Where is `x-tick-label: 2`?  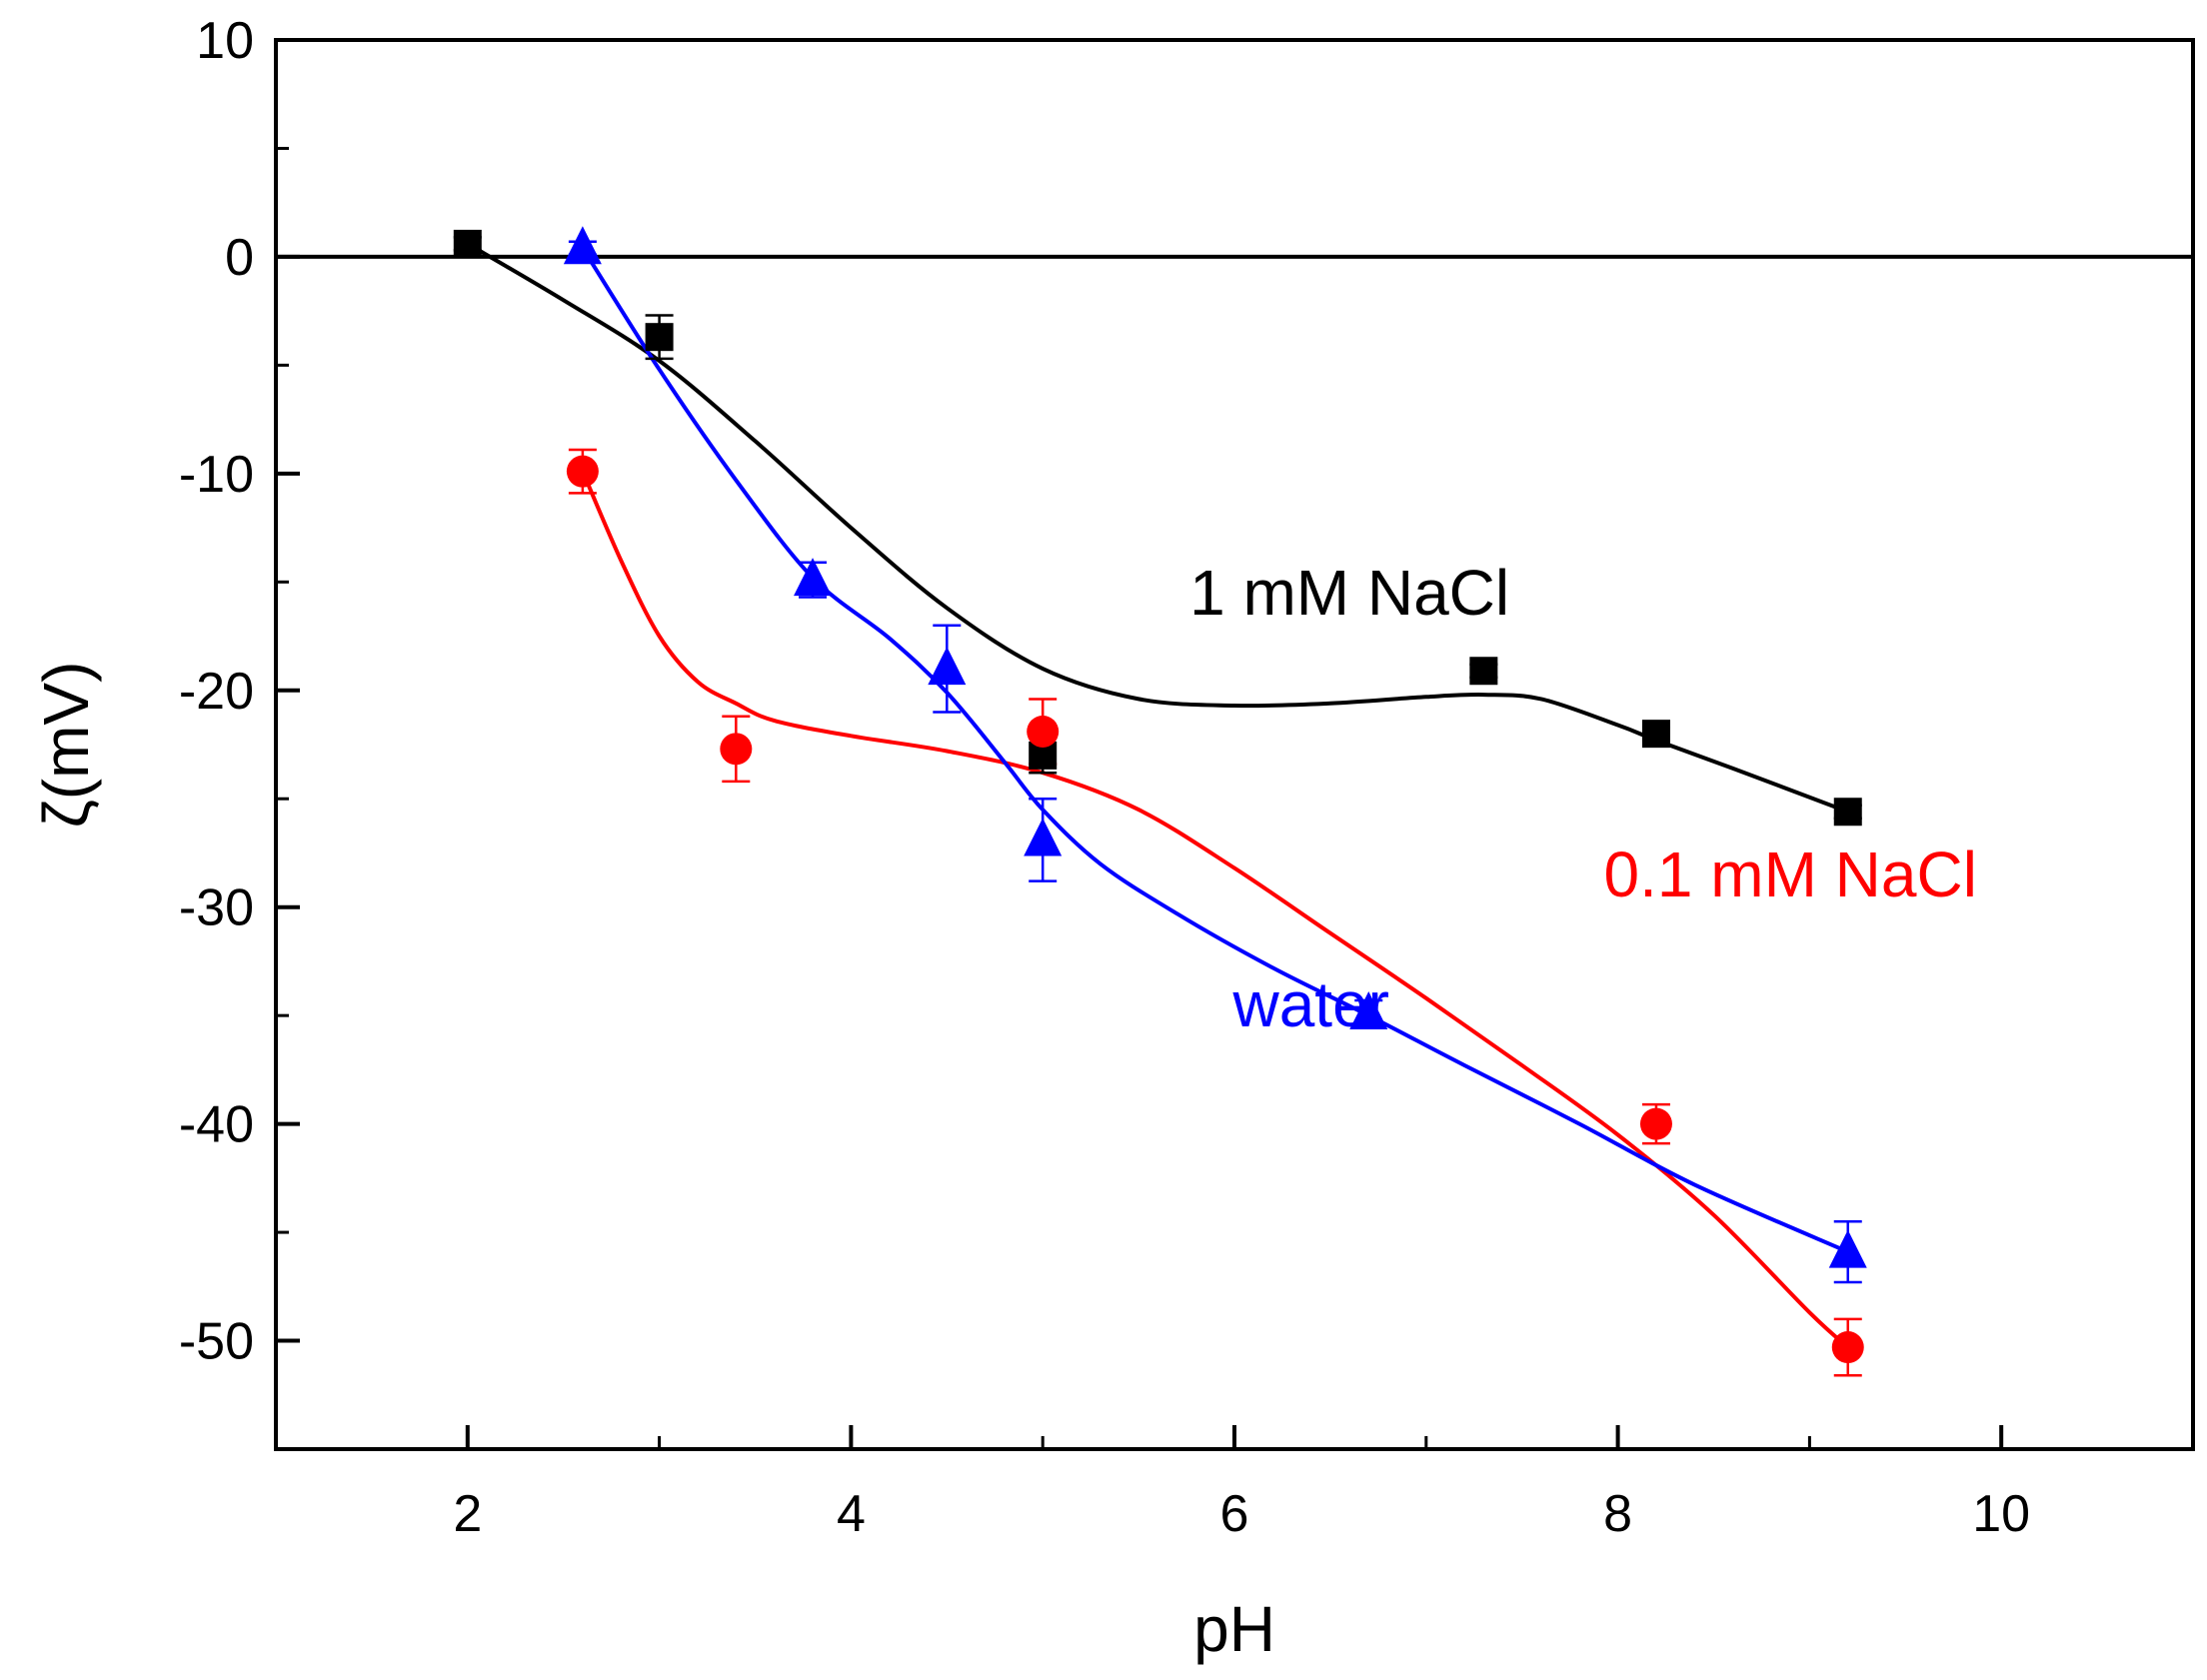 x-tick-label: 2 is located at coordinates (467, 1514).